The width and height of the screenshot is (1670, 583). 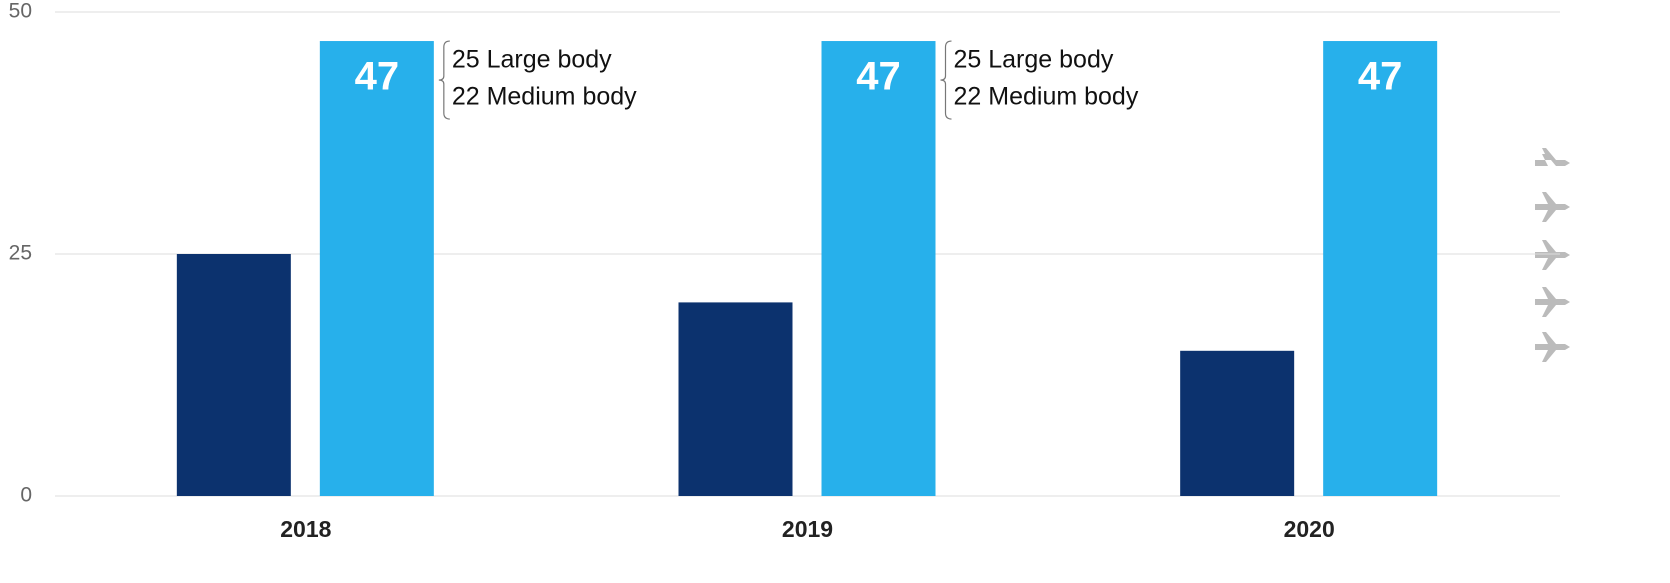 I want to click on plane-icons, so click(x=1552, y=255).